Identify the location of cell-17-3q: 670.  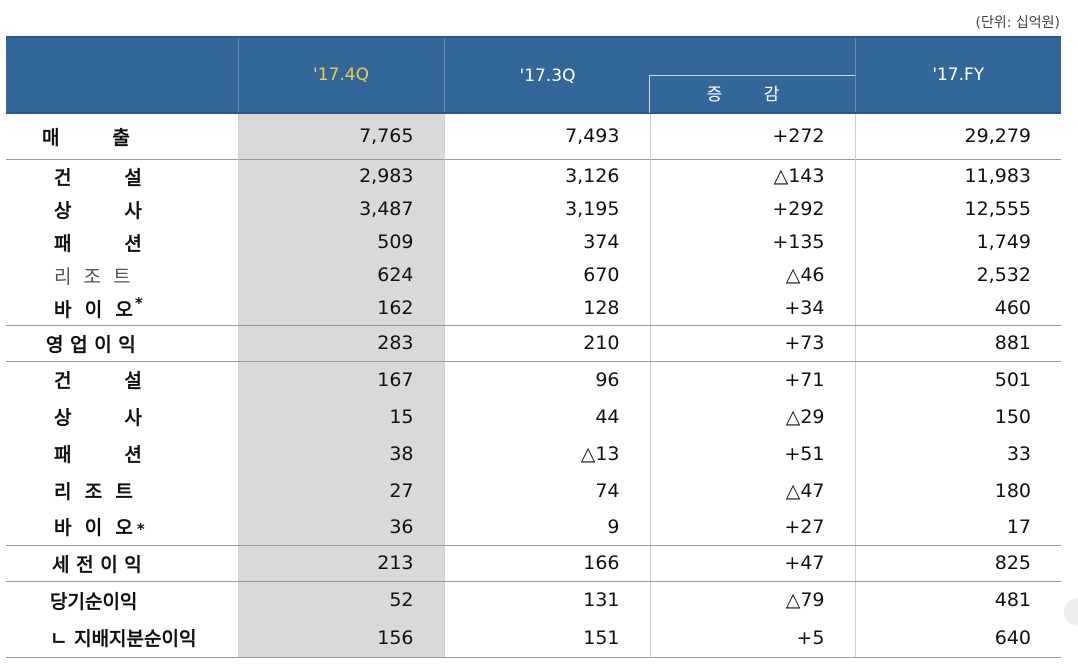
(546, 275).